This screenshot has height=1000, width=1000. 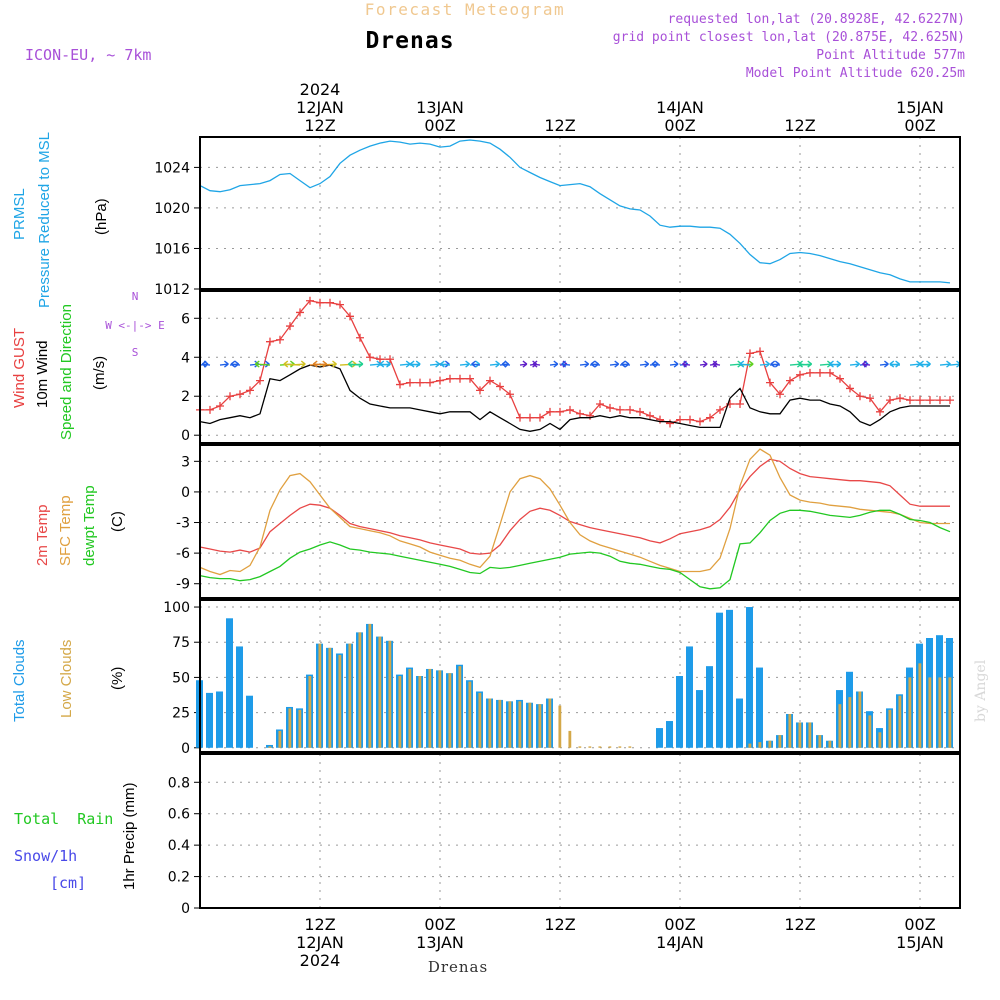 What do you see at coordinates (172, 168) in the screenshot?
I see `y-tick-label: 1024` at bounding box center [172, 168].